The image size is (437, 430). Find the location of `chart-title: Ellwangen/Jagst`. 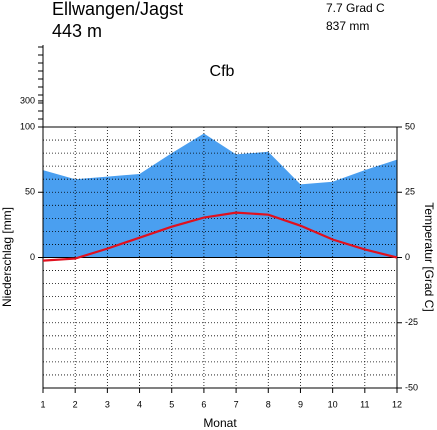

chart-title: Ellwangen/Jagst is located at coordinates (117, 9).